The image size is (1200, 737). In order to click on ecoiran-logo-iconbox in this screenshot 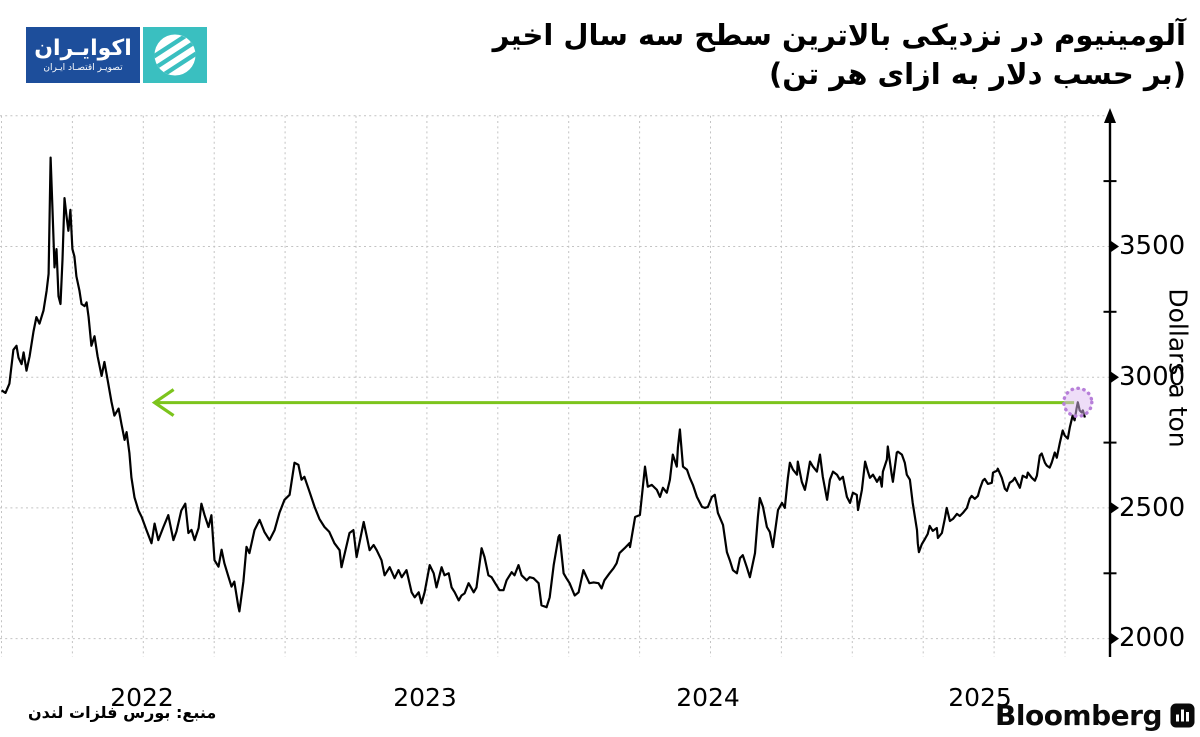, I will do `click(175, 55)`.